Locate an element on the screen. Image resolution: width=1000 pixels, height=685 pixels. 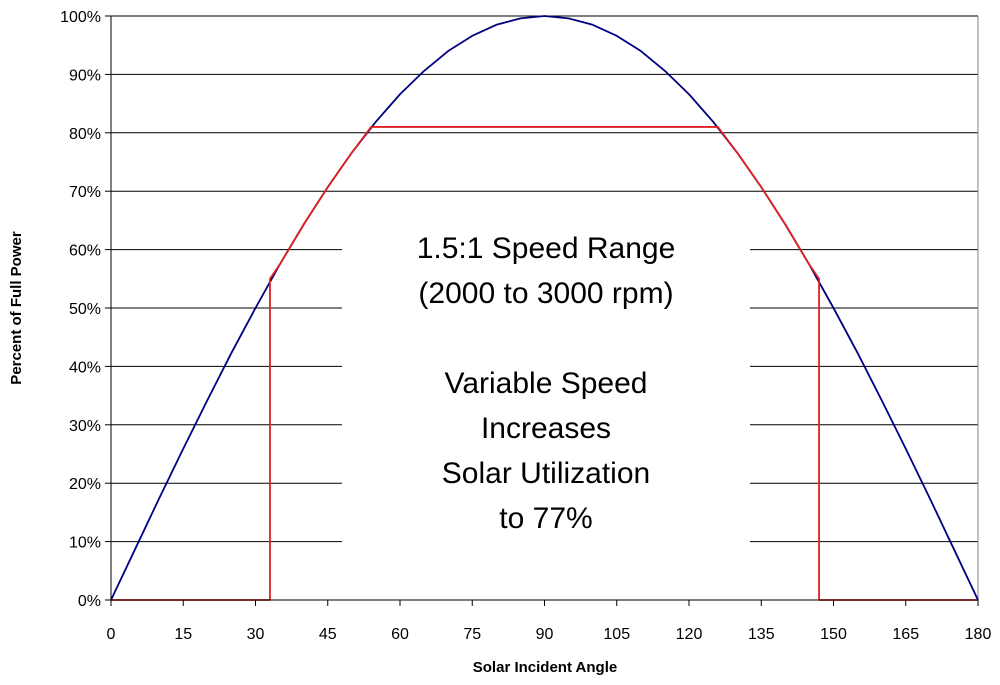
y-tick-label: 70% is located at coordinates (85, 192).